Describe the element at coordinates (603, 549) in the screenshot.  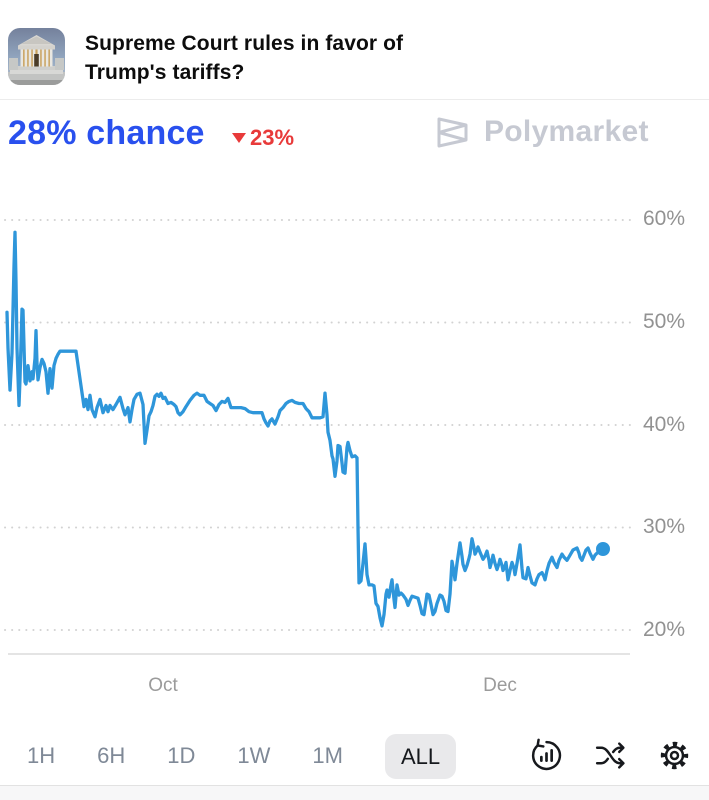
I see `latest-point-dot` at that location.